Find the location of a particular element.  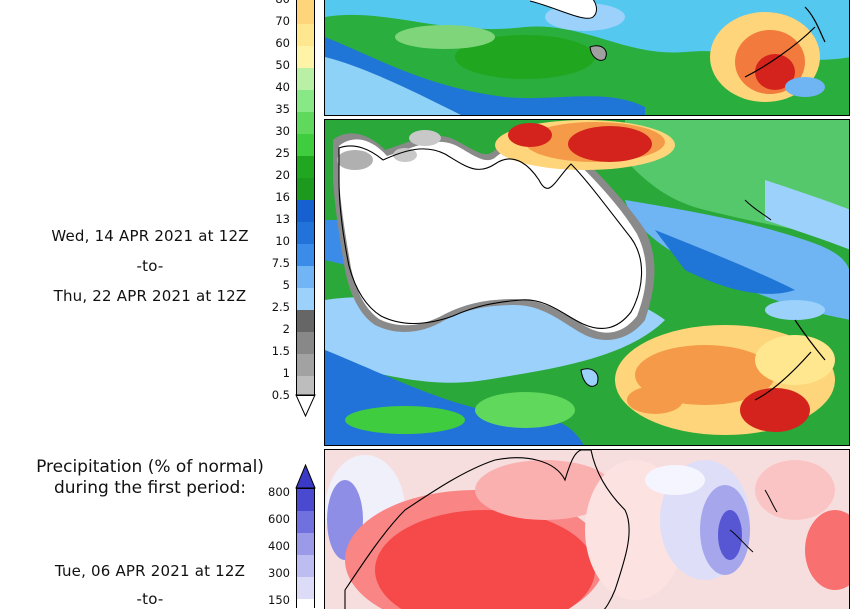

scale-label: 10 is located at coordinates (282, 241).